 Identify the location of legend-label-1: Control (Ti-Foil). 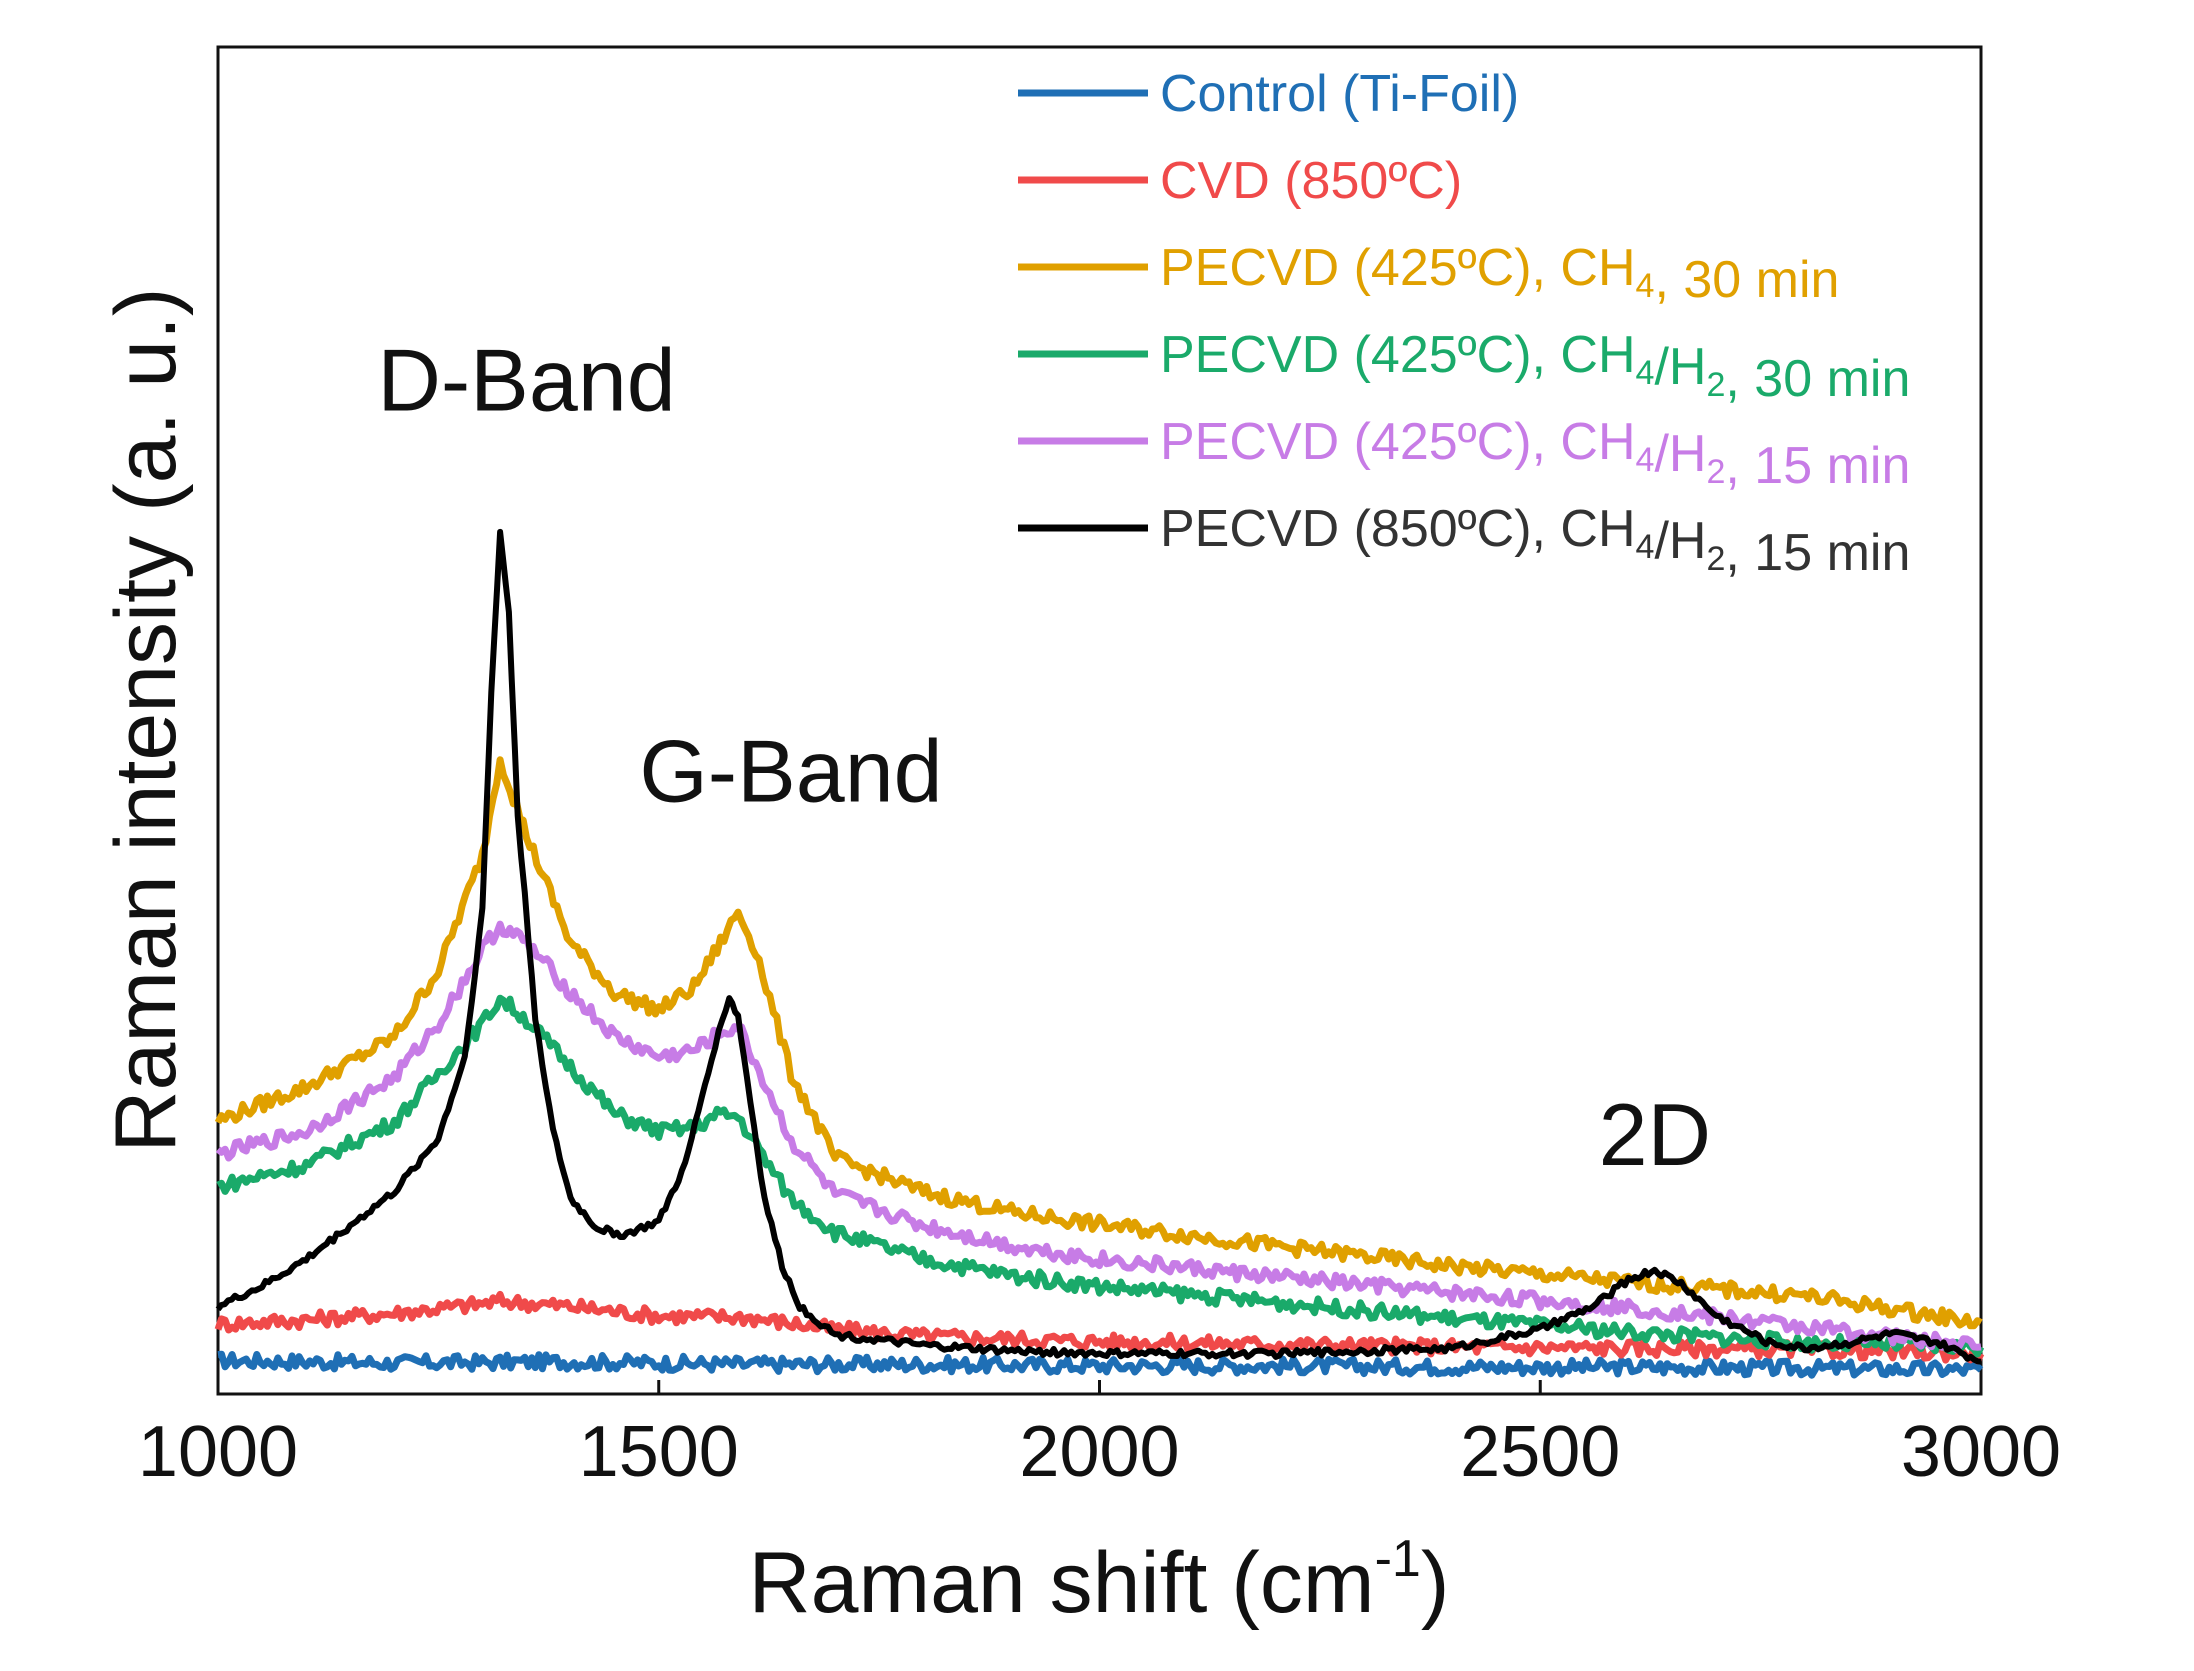
(1339, 94).